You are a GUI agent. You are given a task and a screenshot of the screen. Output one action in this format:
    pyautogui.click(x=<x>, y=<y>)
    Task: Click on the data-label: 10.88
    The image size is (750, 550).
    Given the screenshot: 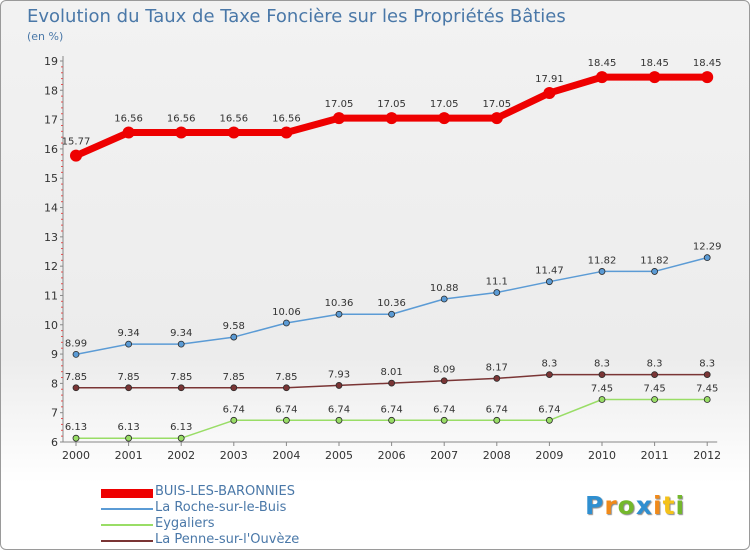 What is the action you would take?
    pyautogui.click(x=444, y=288)
    